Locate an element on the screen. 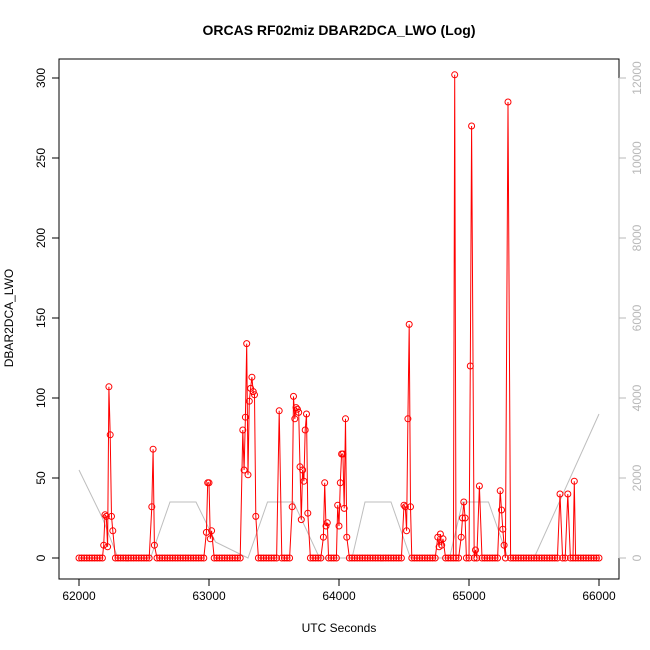 The image size is (650, 650). y-axis: 0 50 100 150 200 250 300 is located at coordinates (47, 314).